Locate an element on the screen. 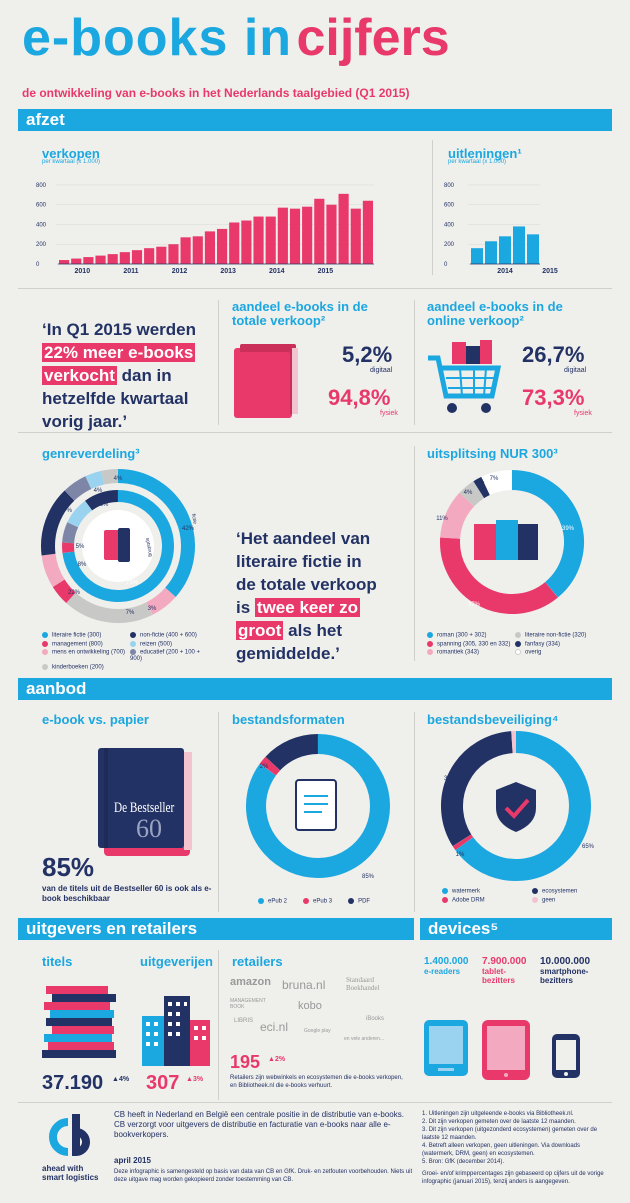 Image resolution: width=630 pixels, height=1203 pixels. x-tick-label: 2010 is located at coordinates (83, 271).